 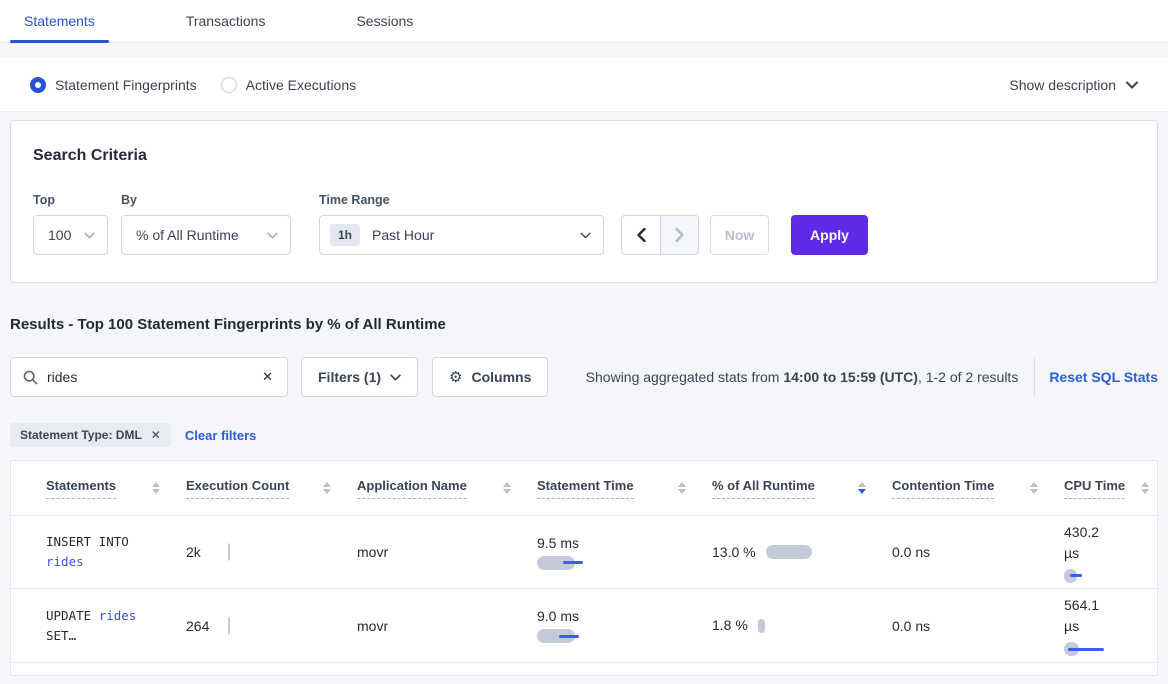 I want to click on header-pct-runtime: % of All Runtime, so click(x=802, y=488).